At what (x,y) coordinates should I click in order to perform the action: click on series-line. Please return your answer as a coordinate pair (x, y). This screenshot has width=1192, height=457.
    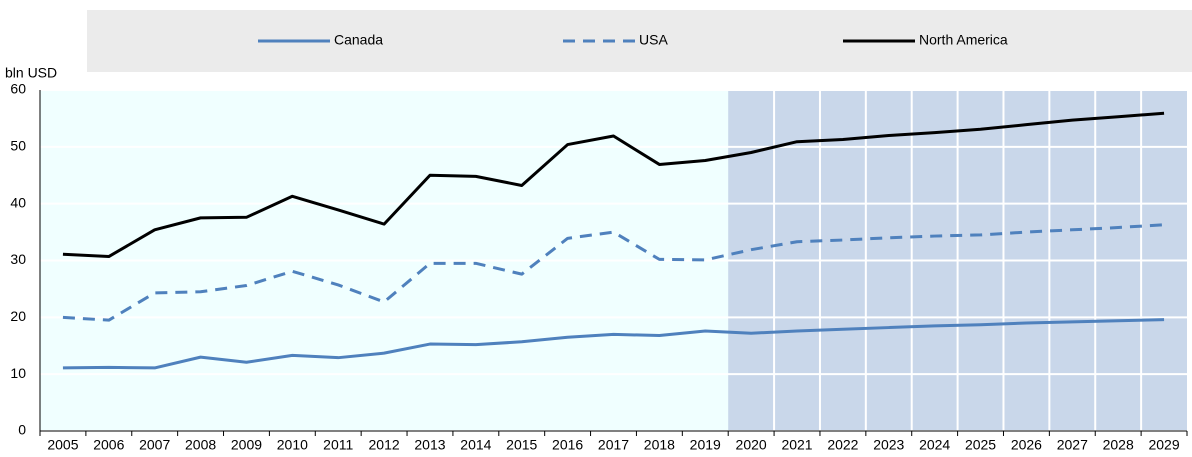
    Looking at the image, I should click on (613, 344).